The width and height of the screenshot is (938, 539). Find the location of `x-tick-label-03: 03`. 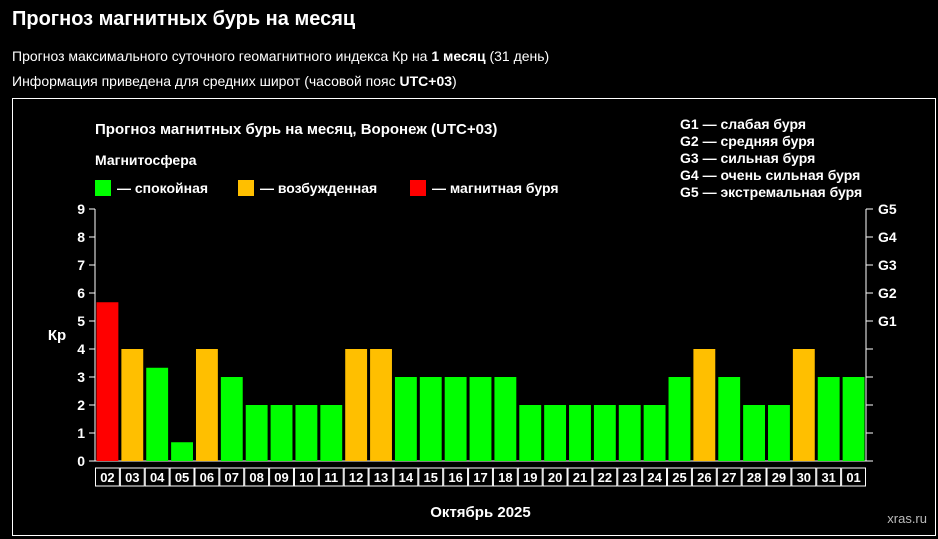

x-tick-label-03: 03 is located at coordinates (132, 477).